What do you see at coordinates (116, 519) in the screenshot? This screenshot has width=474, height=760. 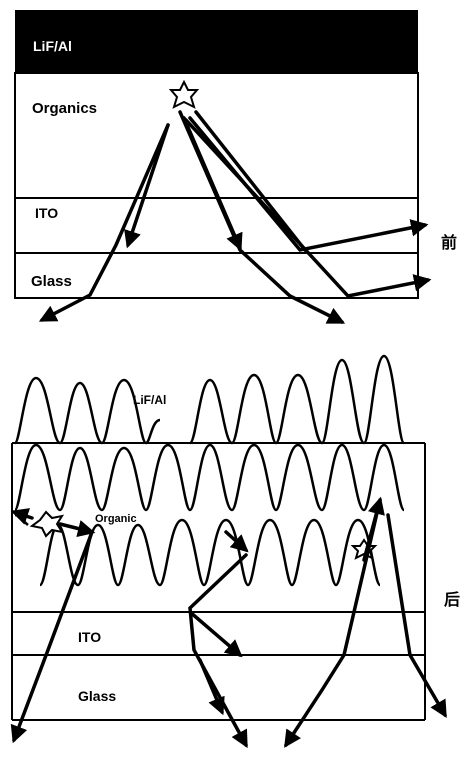 I see `bottom-organic-label: Organic` at bounding box center [116, 519].